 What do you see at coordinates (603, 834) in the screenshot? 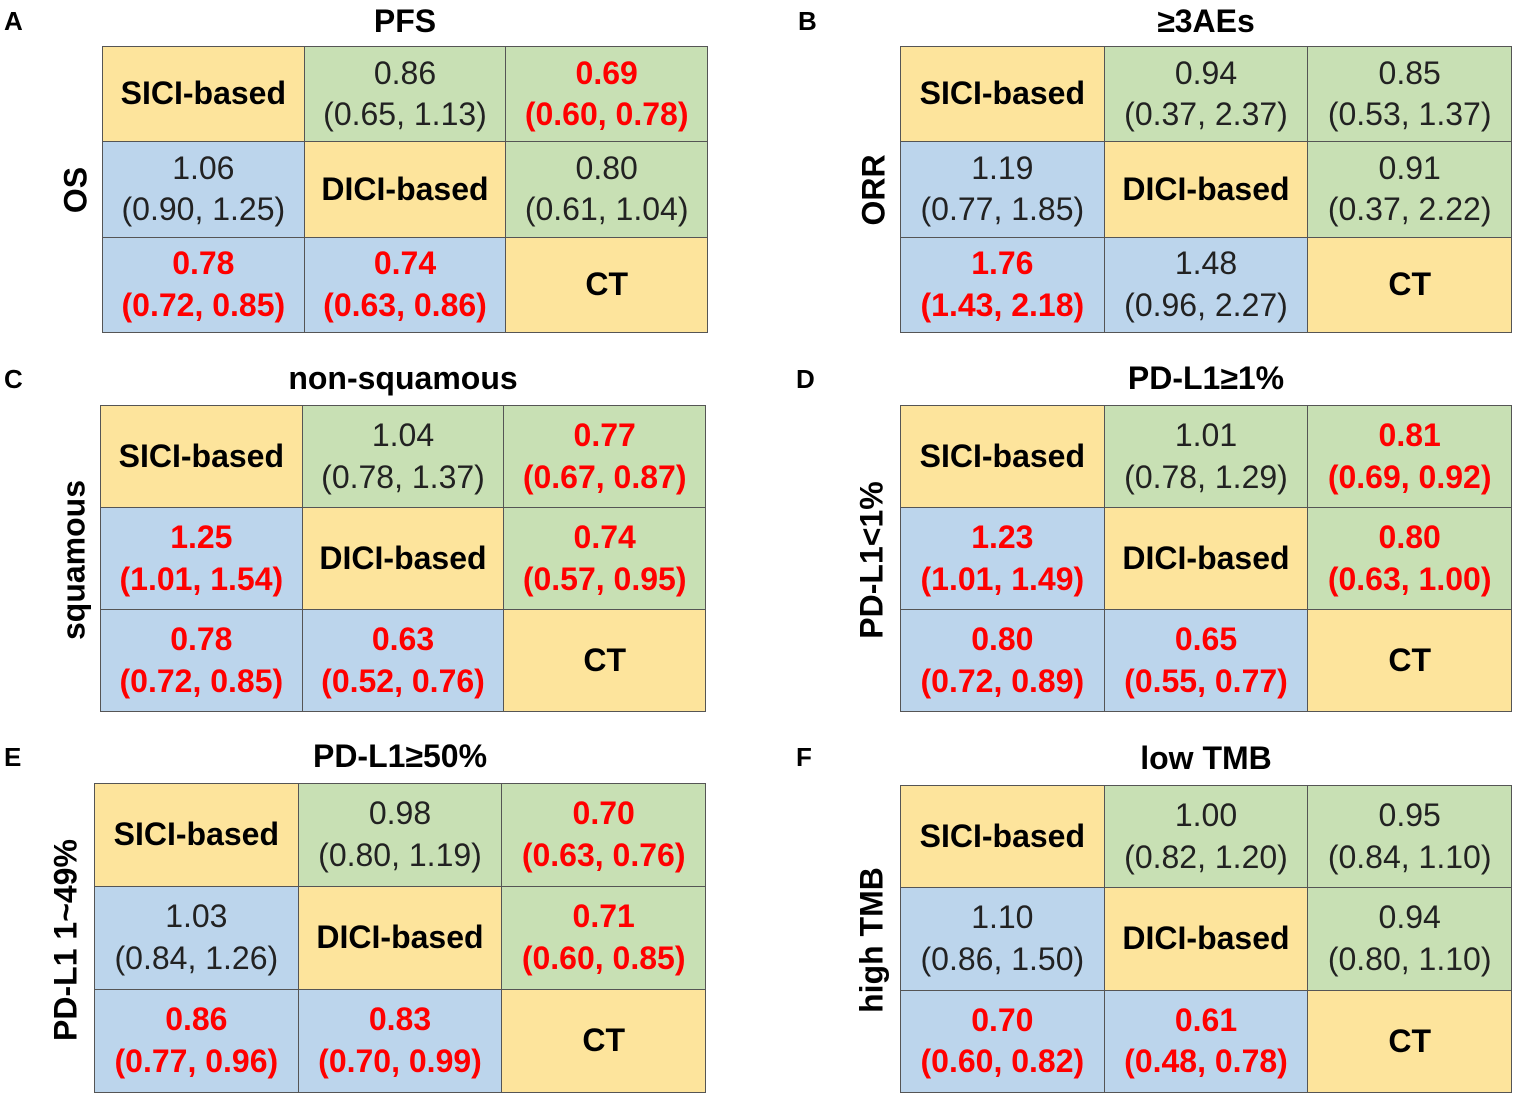
I see `effect-cell: 0.70 (0.63, 0.76)` at bounding box center [603, 834].